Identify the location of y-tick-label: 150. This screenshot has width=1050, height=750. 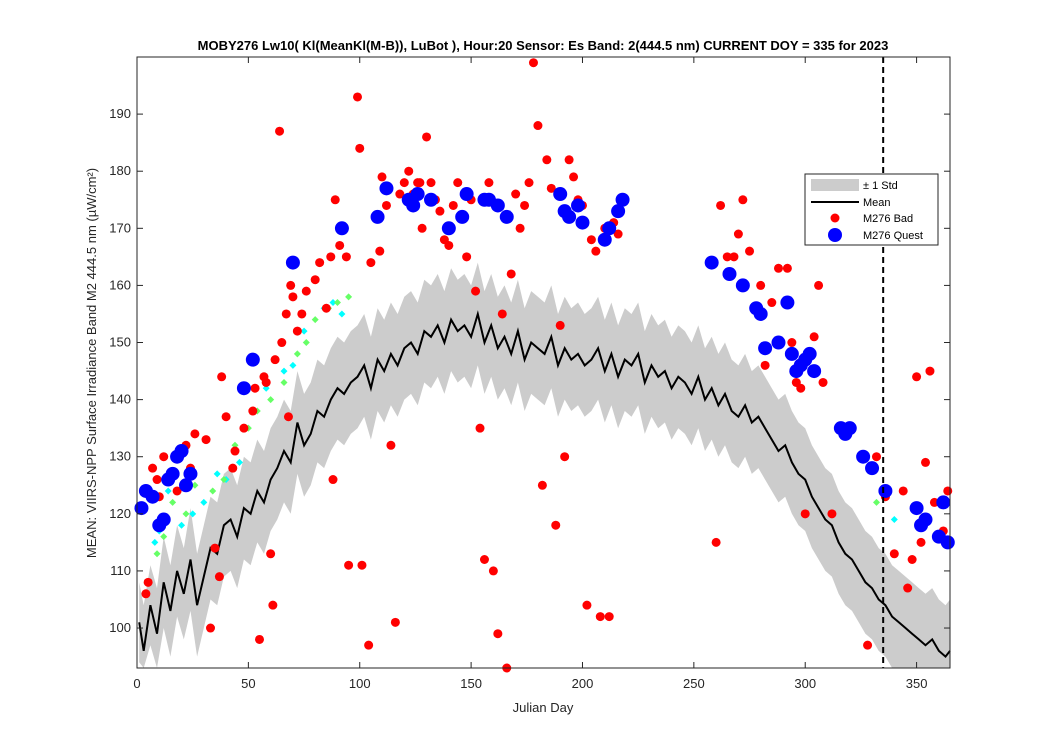
(120, 342).